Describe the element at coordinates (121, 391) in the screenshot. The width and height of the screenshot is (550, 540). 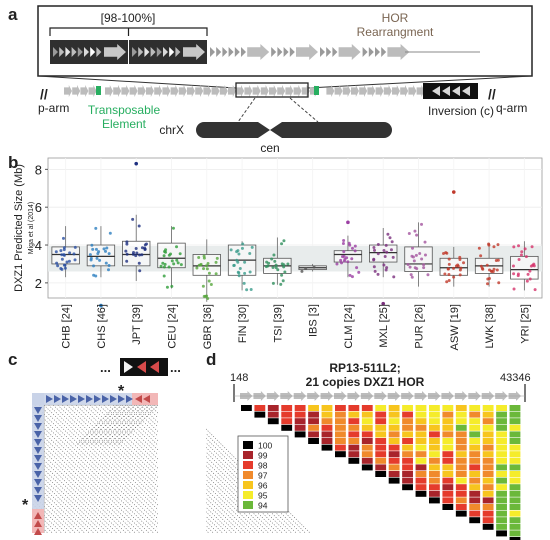
I see `star-top: *` at that location.